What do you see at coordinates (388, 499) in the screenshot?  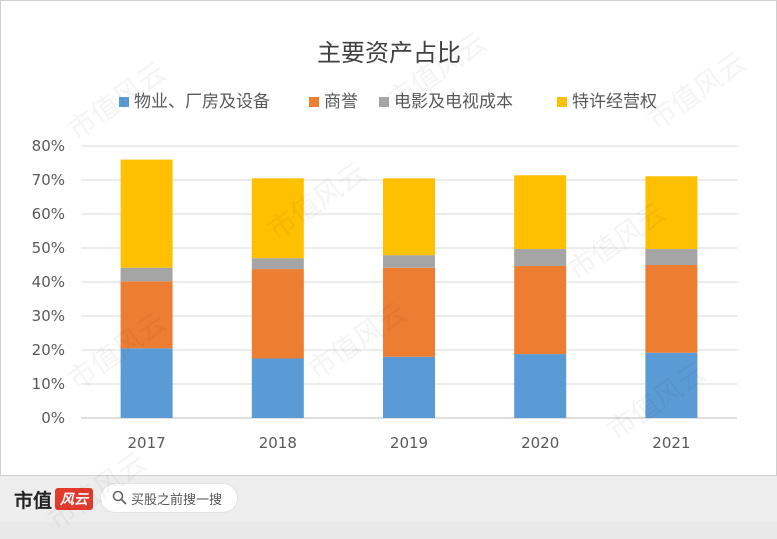 I see `footer-bar: 市值 风云 买股之前搜一搜` at bounding box center [388, 499].